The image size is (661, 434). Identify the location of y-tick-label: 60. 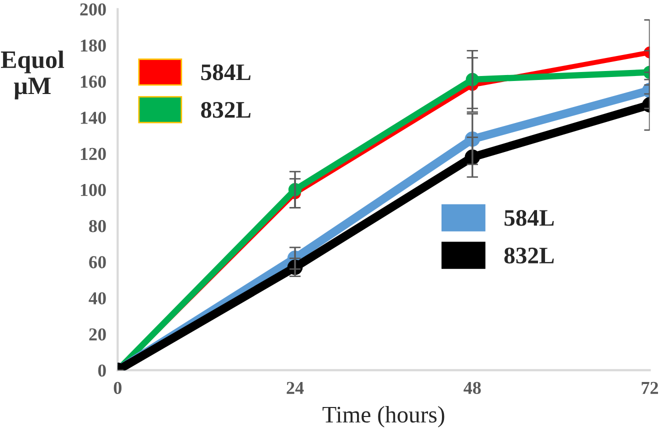
(97, 262).